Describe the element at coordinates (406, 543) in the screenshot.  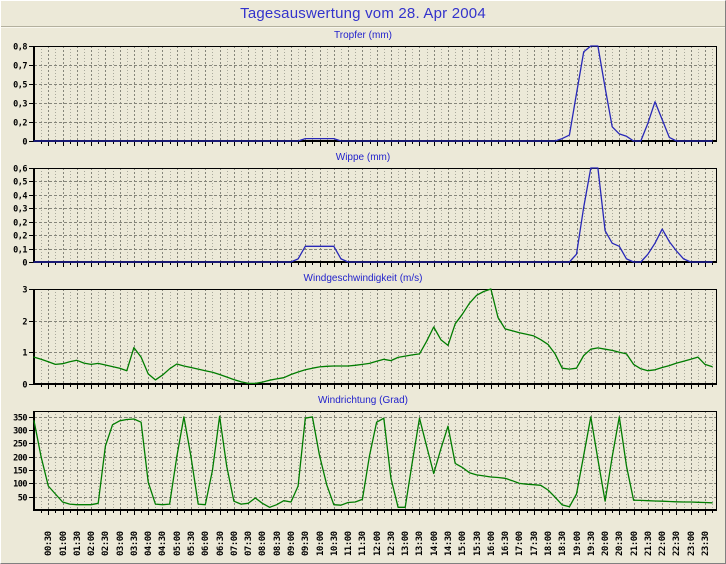
I see `x-axis-label: 13:00` at that location.